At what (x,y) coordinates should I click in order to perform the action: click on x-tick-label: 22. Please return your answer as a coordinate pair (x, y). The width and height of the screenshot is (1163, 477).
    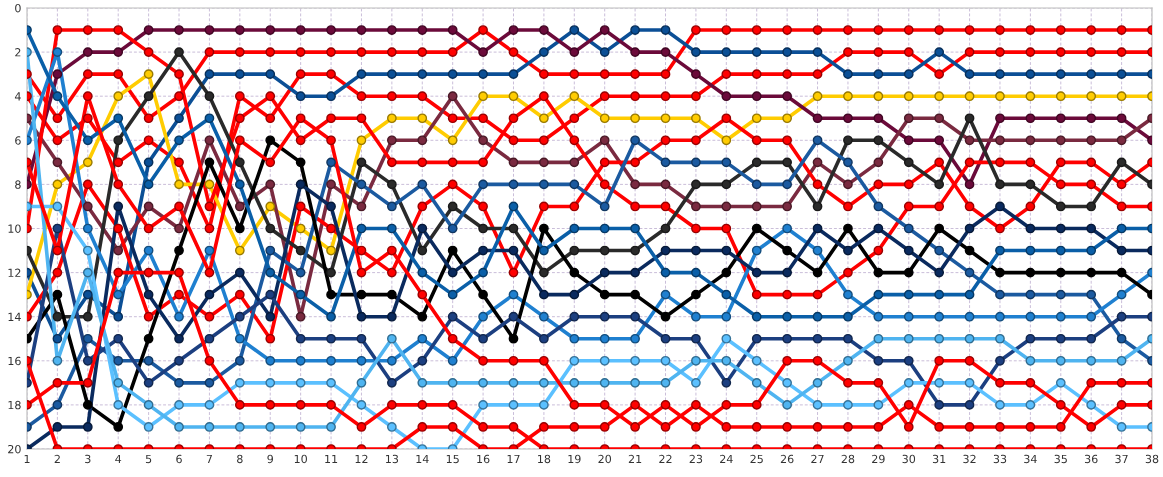
    Looking at the image, I should click on (665, 458).